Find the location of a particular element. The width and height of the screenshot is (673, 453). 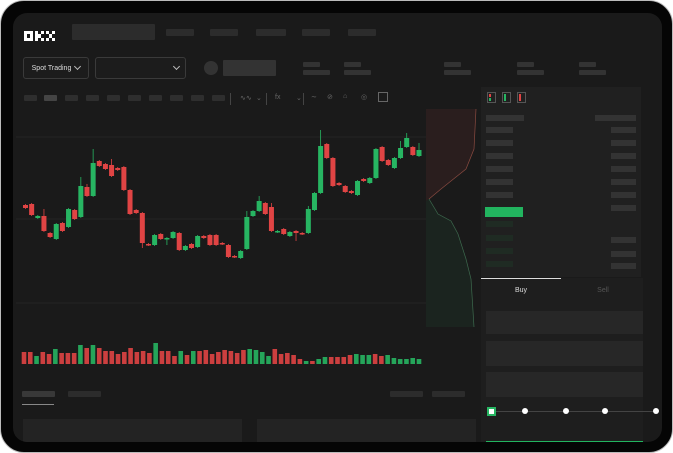

tab-open-orders is located at coordinates (38, 394).